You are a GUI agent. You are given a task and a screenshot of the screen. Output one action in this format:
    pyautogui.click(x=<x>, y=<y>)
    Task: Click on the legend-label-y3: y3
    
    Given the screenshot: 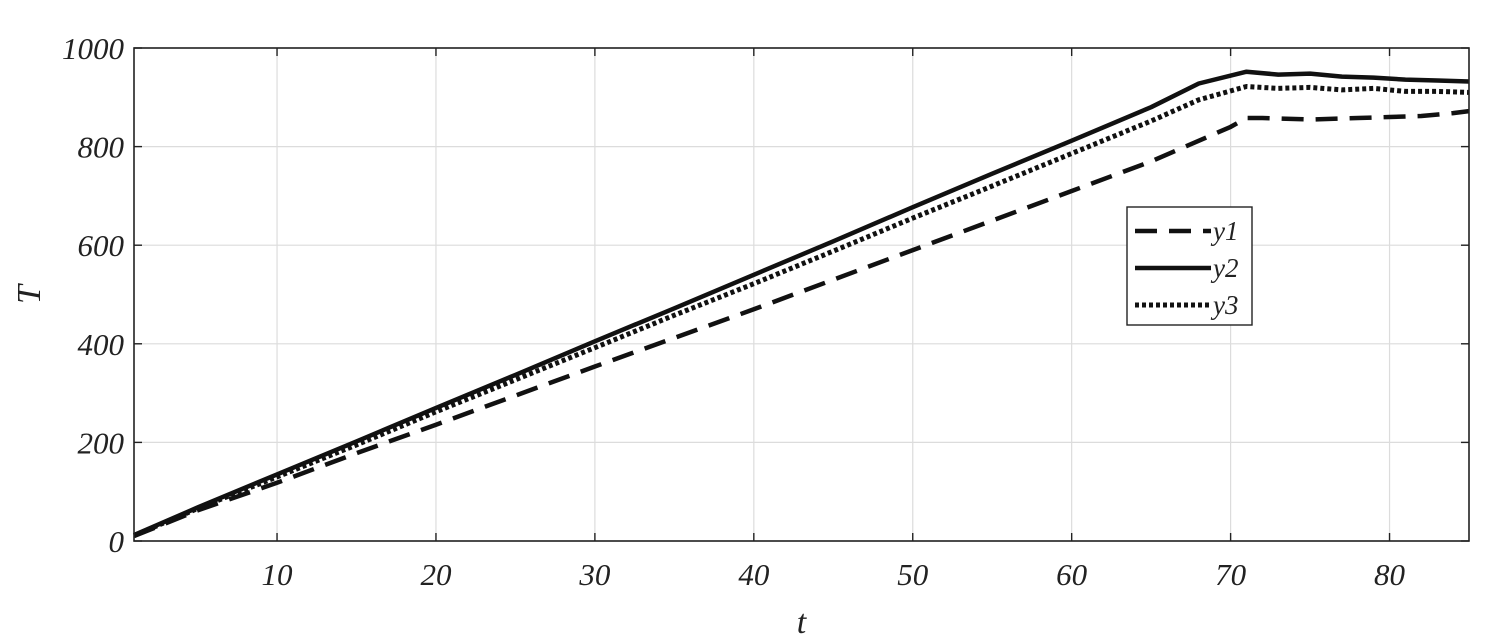 What is the action you would take?
    pyautogui.click(x=1224, y=305)
    